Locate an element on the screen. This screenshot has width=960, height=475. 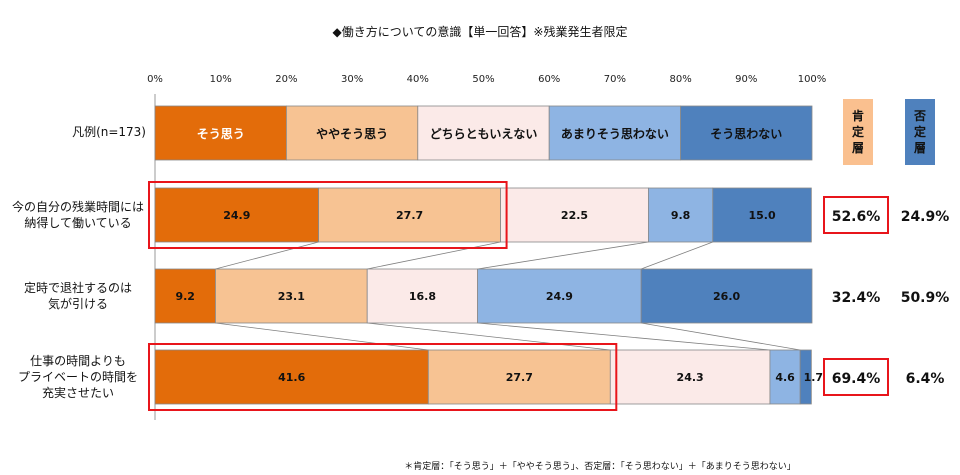
positive-header-box is located at coordinates (858, 132).